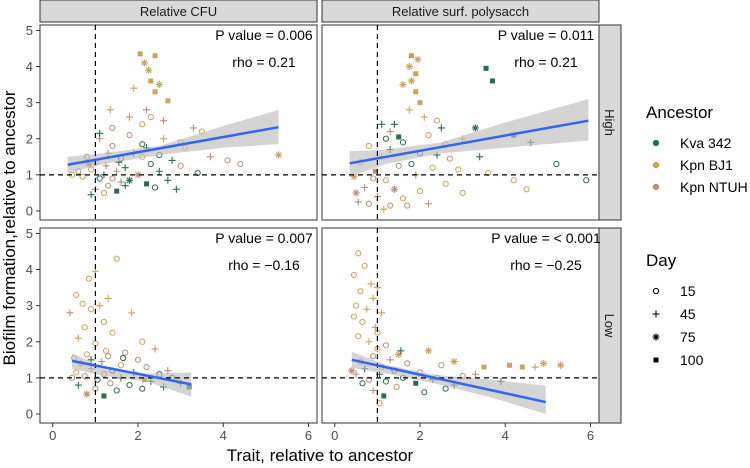 This screenshot has width=750, height=468. Describe the element at coordinates (688, 314) in the screenshot. I see `legend-day-label: 45` at that location.